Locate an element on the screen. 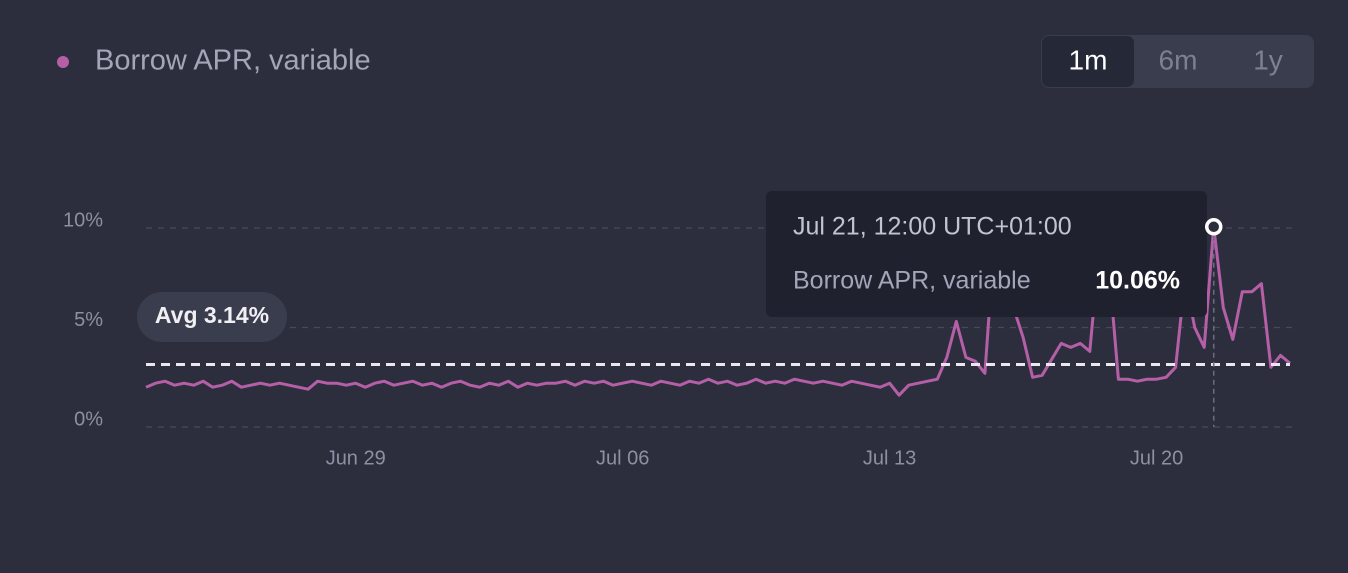 The image size is (1348, 573). hover-point is located at coordinates (1213, 227).